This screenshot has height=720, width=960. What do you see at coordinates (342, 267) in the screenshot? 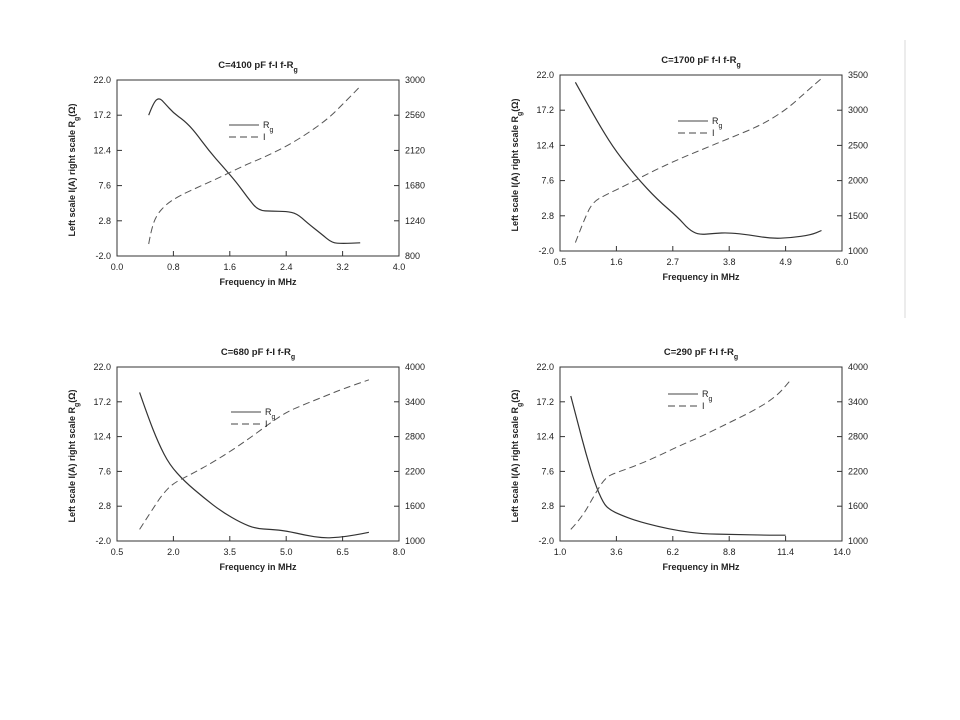
I see `x-tick-label: 3.2` at bounding box center [342, 267].